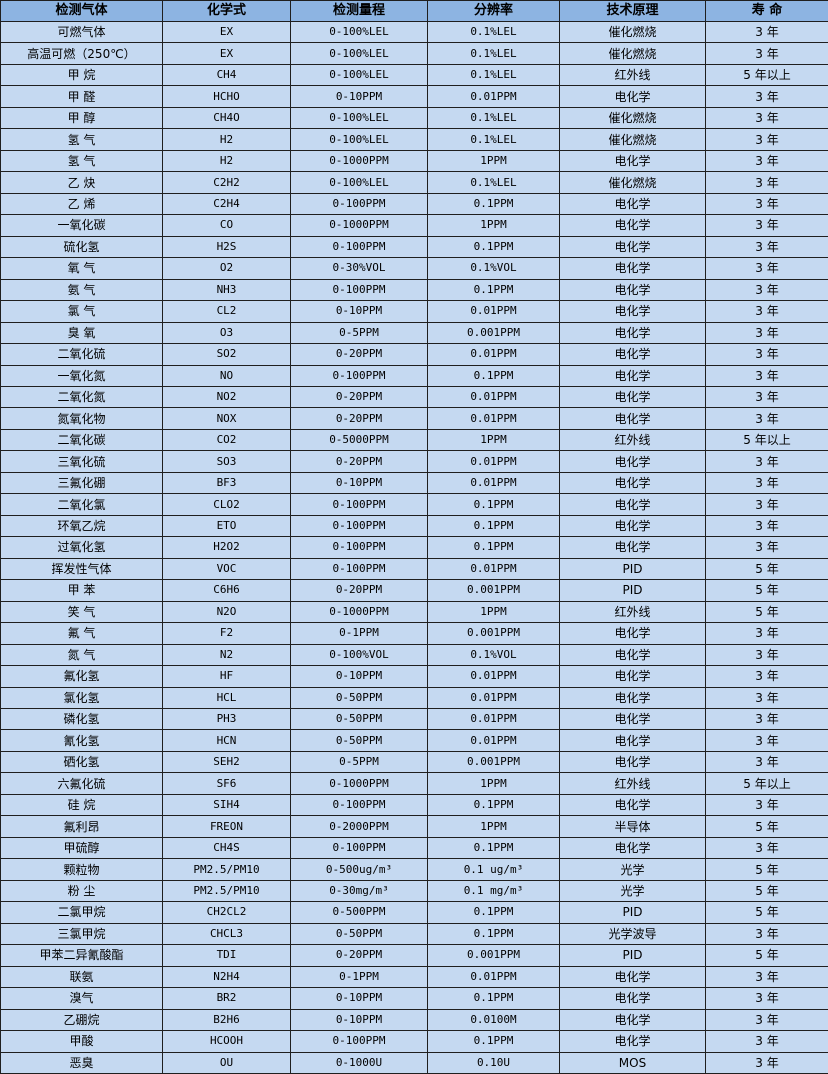 Image resolution: width=828 pixels, height=1074 pixels. What do you see at coordinates (81, 11) in the screenshot?
I see `header-gas: 检测气体` at bounding box center [81, 11].